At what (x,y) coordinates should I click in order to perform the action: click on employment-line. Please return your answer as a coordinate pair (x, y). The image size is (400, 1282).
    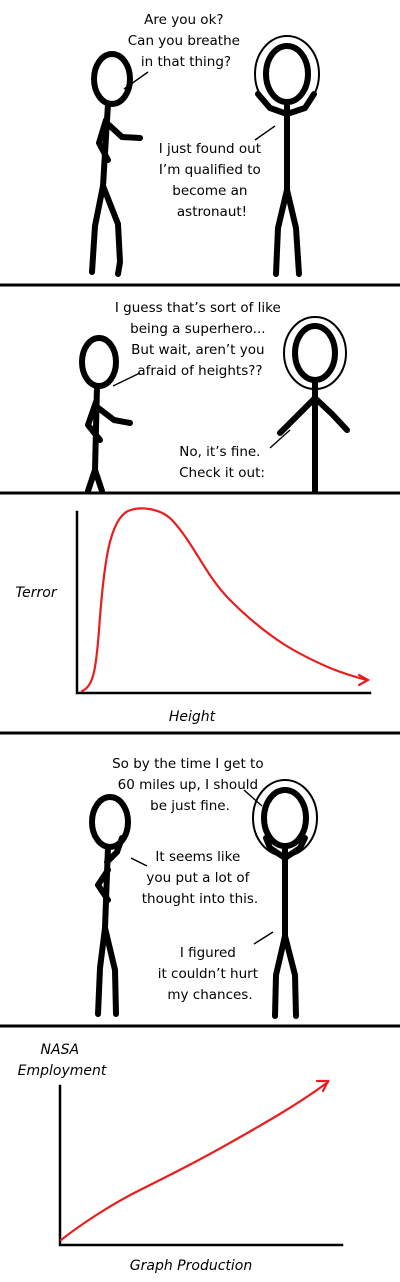
    Looking at the image, I should click on (194, 1161).